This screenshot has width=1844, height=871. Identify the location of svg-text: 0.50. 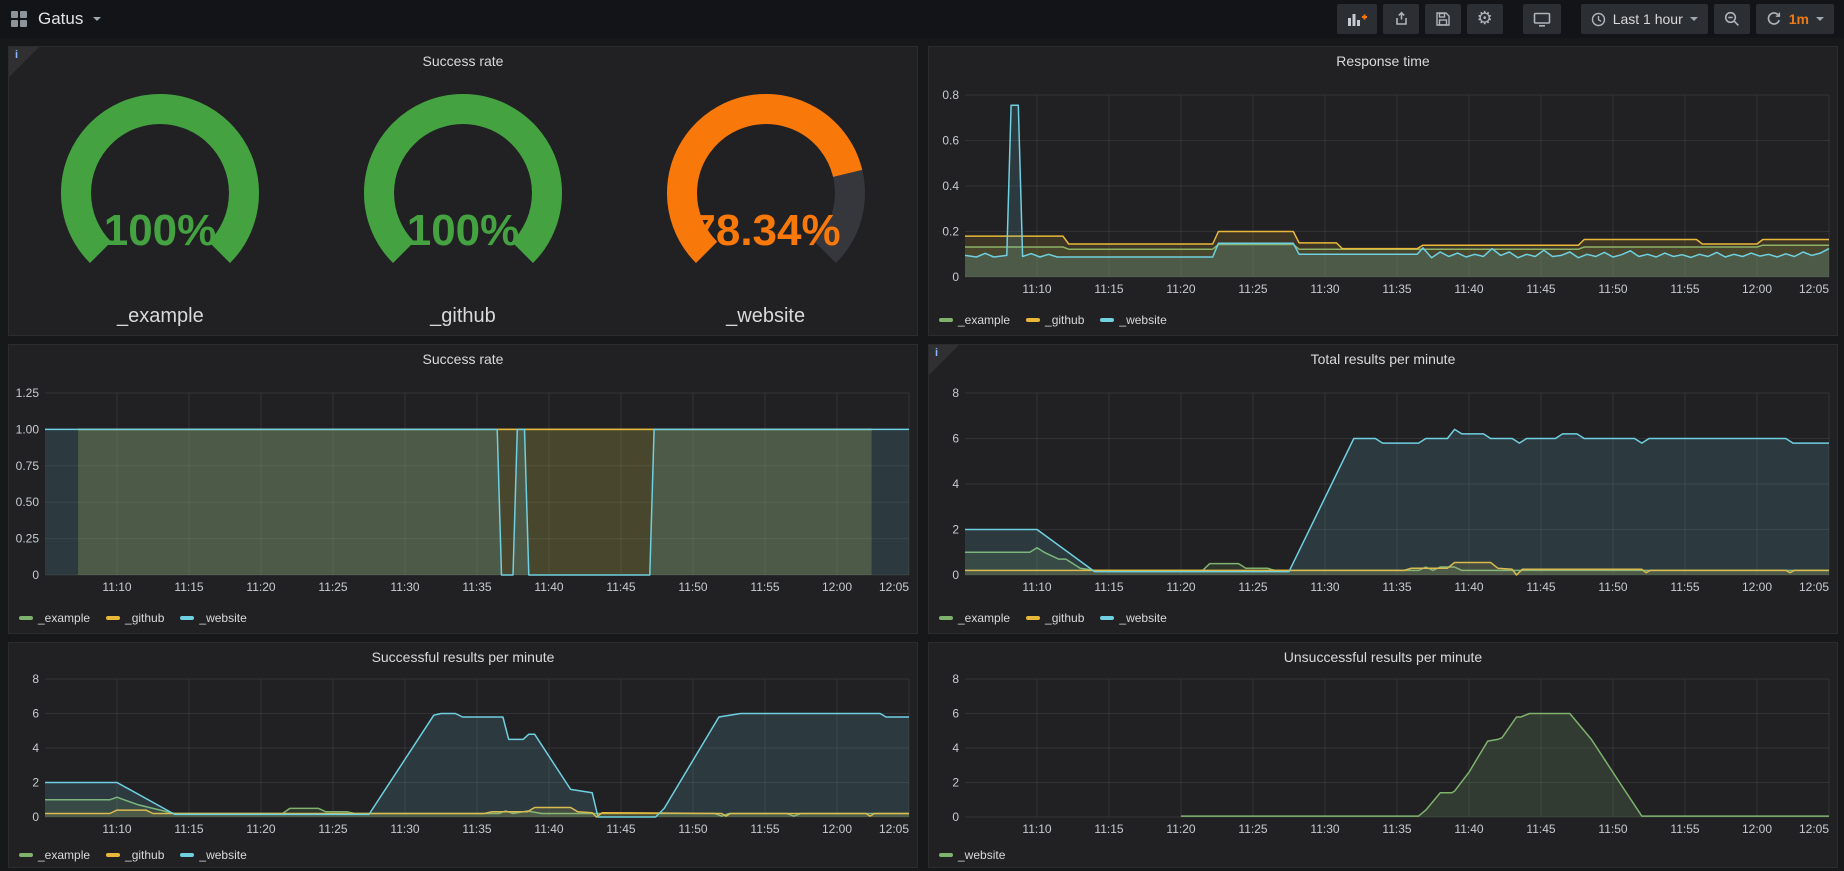
(28, 502).